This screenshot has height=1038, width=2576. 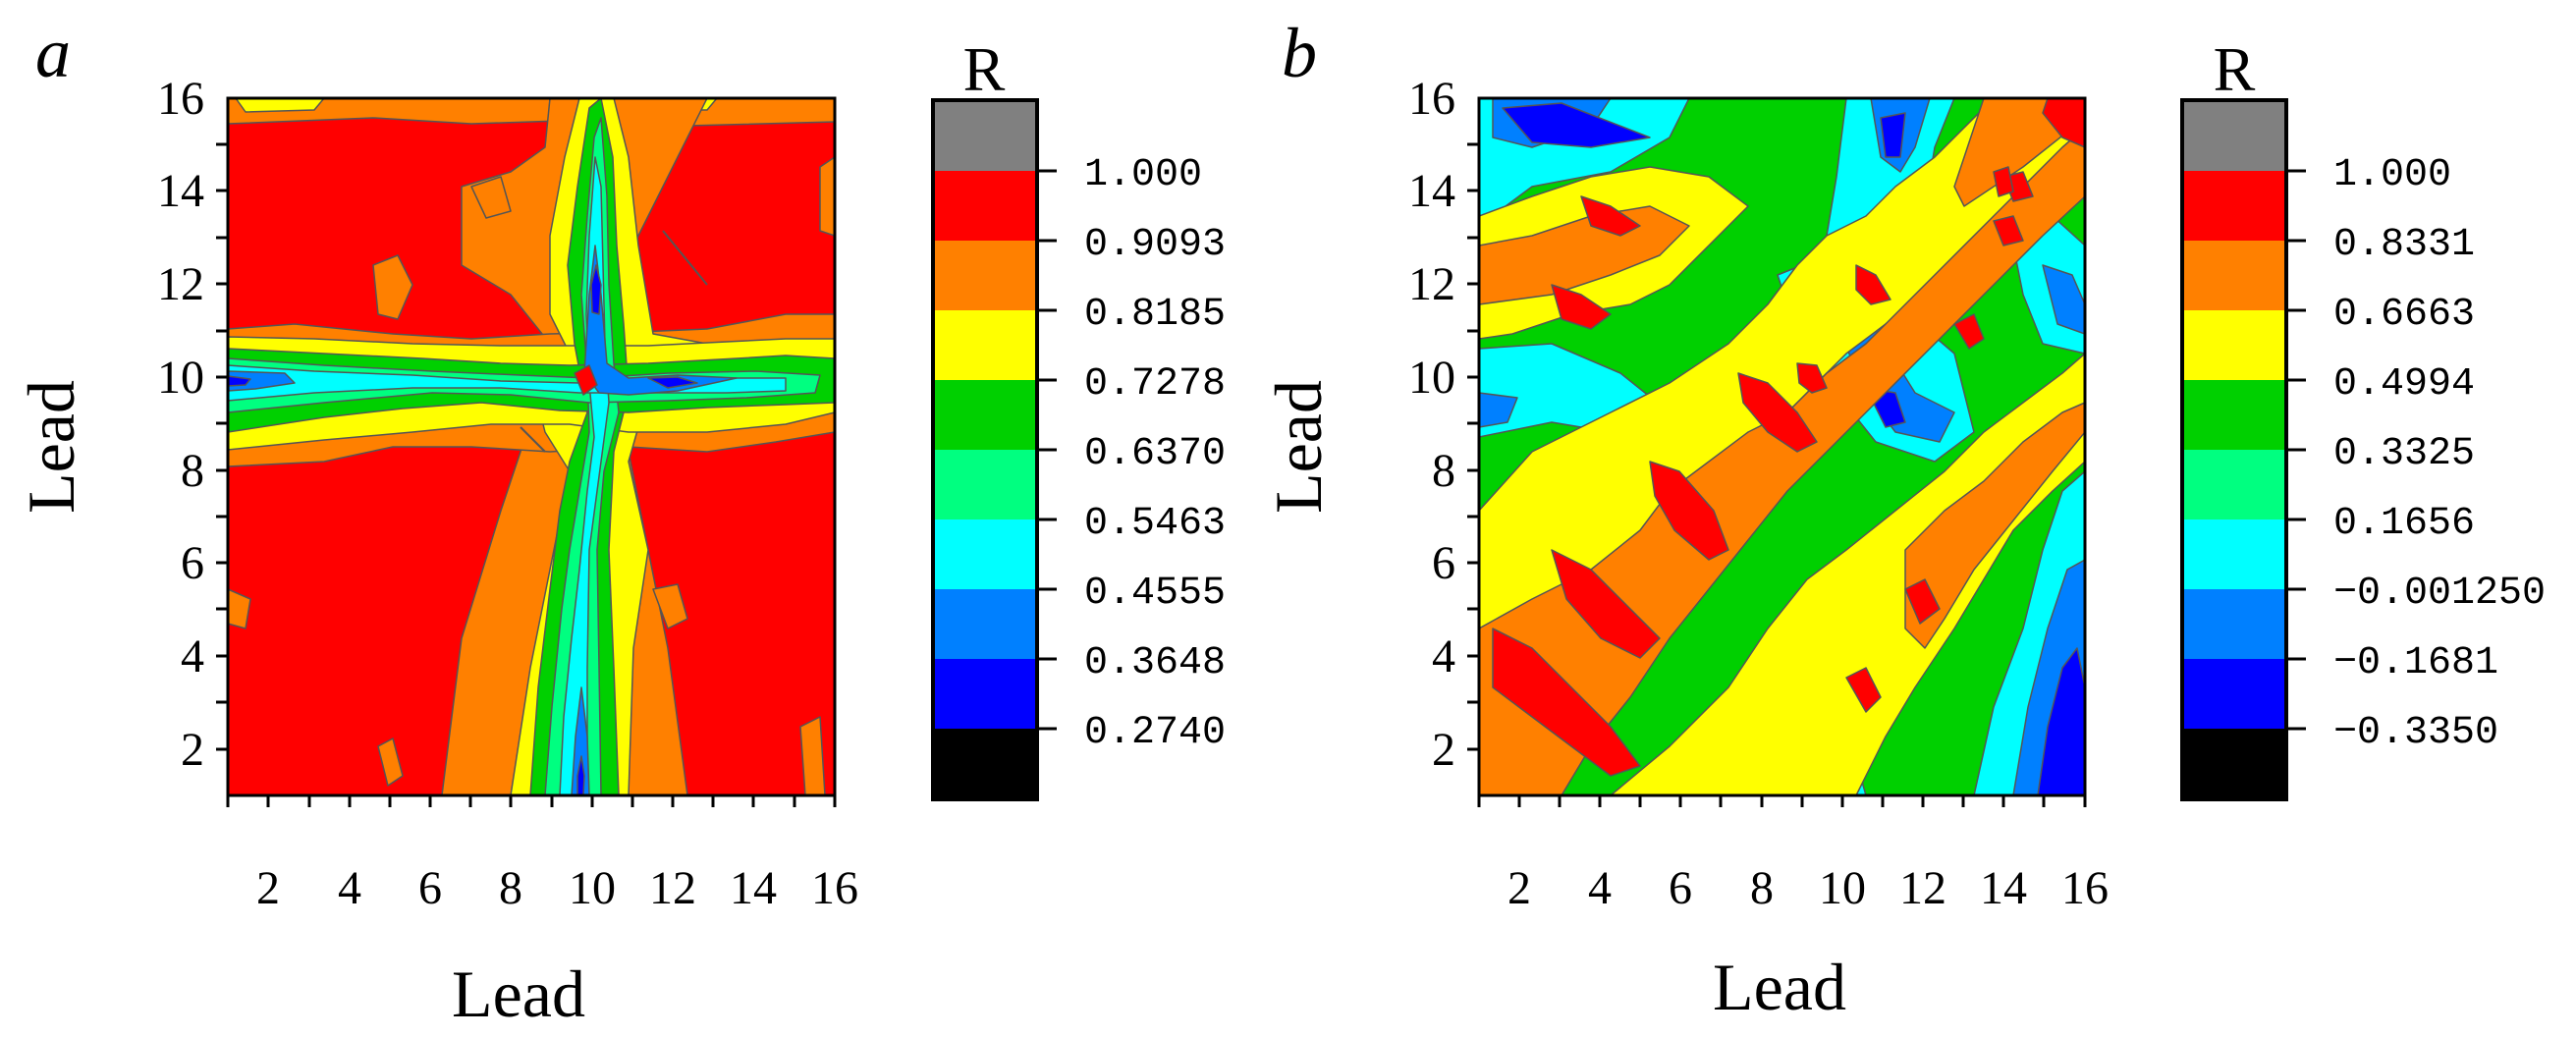 What do you see at coordinates (1155, 315) in the screenshot?
I see `a-cb-level-2: 0.8185` at bounding box center [1155, 315].